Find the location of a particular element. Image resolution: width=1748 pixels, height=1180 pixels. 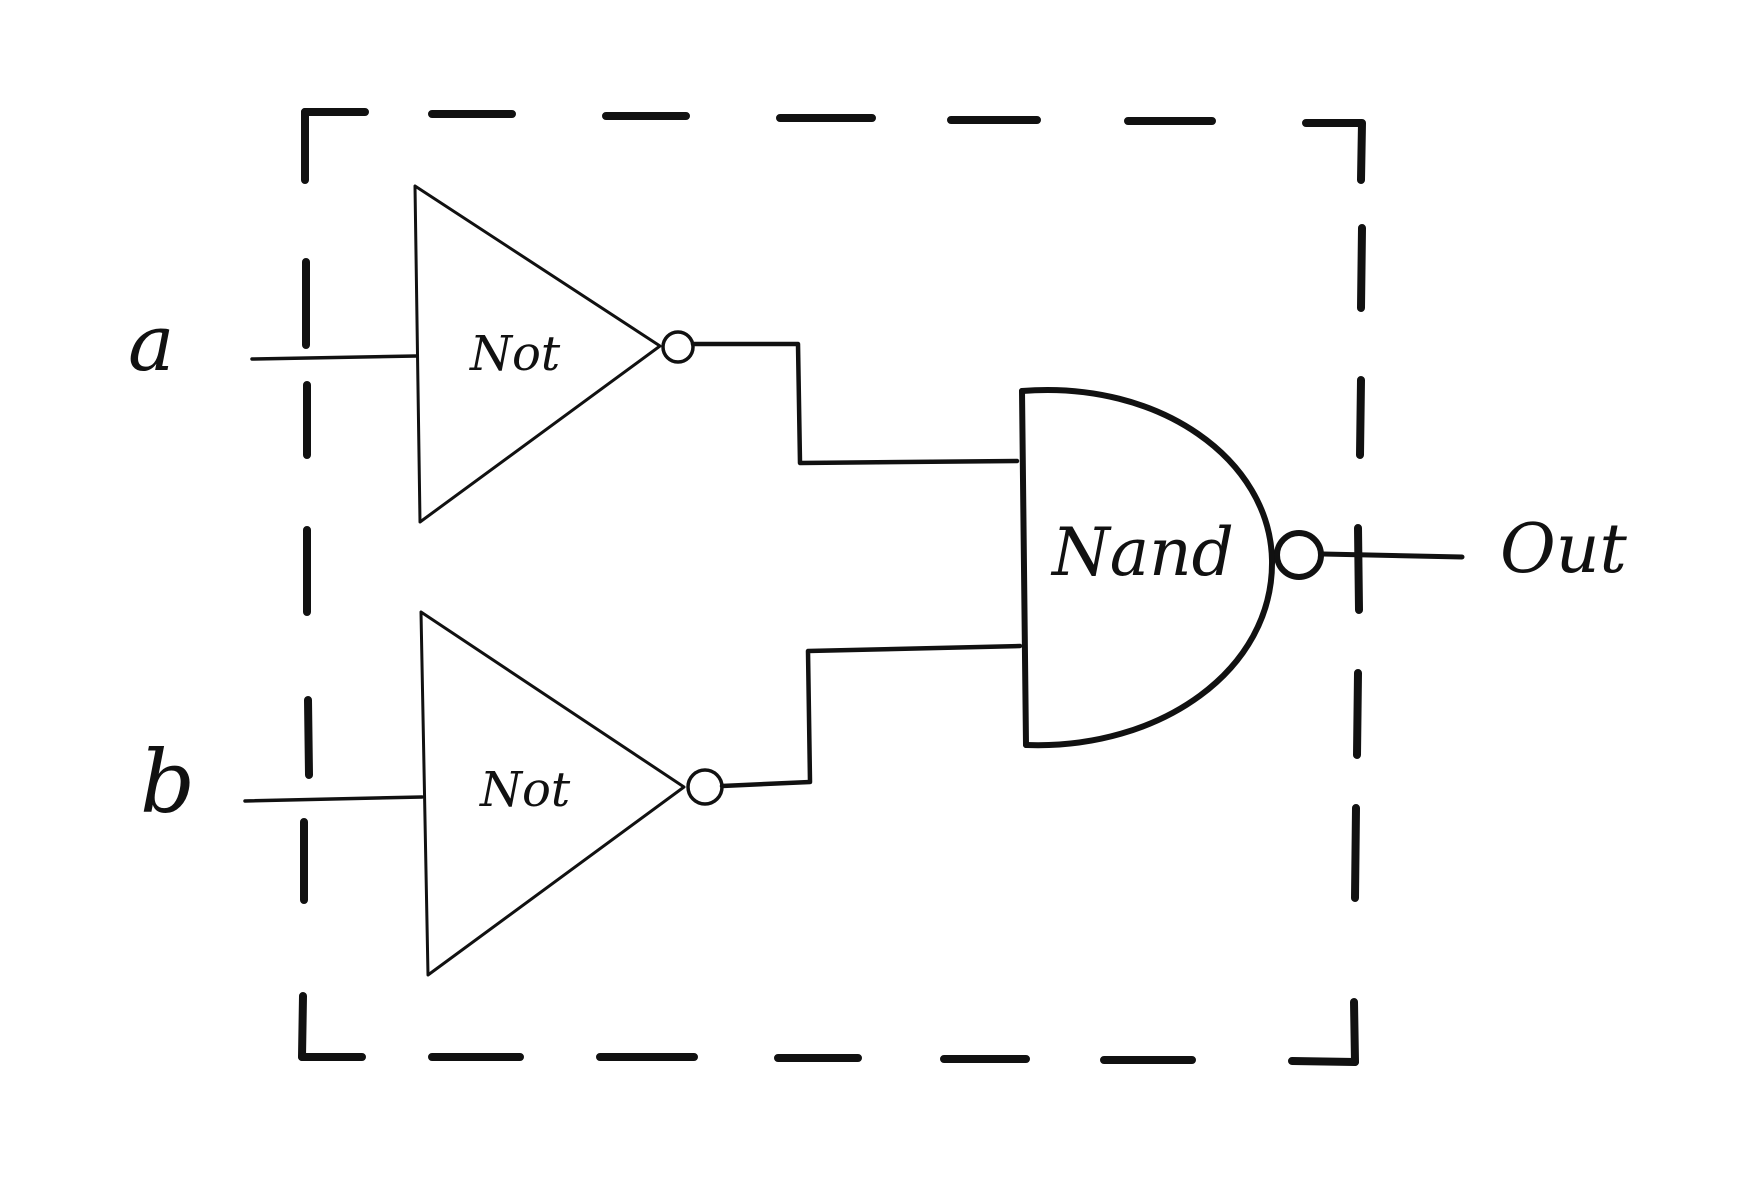

not-gate-bottom is located at coordinates (571, 793).